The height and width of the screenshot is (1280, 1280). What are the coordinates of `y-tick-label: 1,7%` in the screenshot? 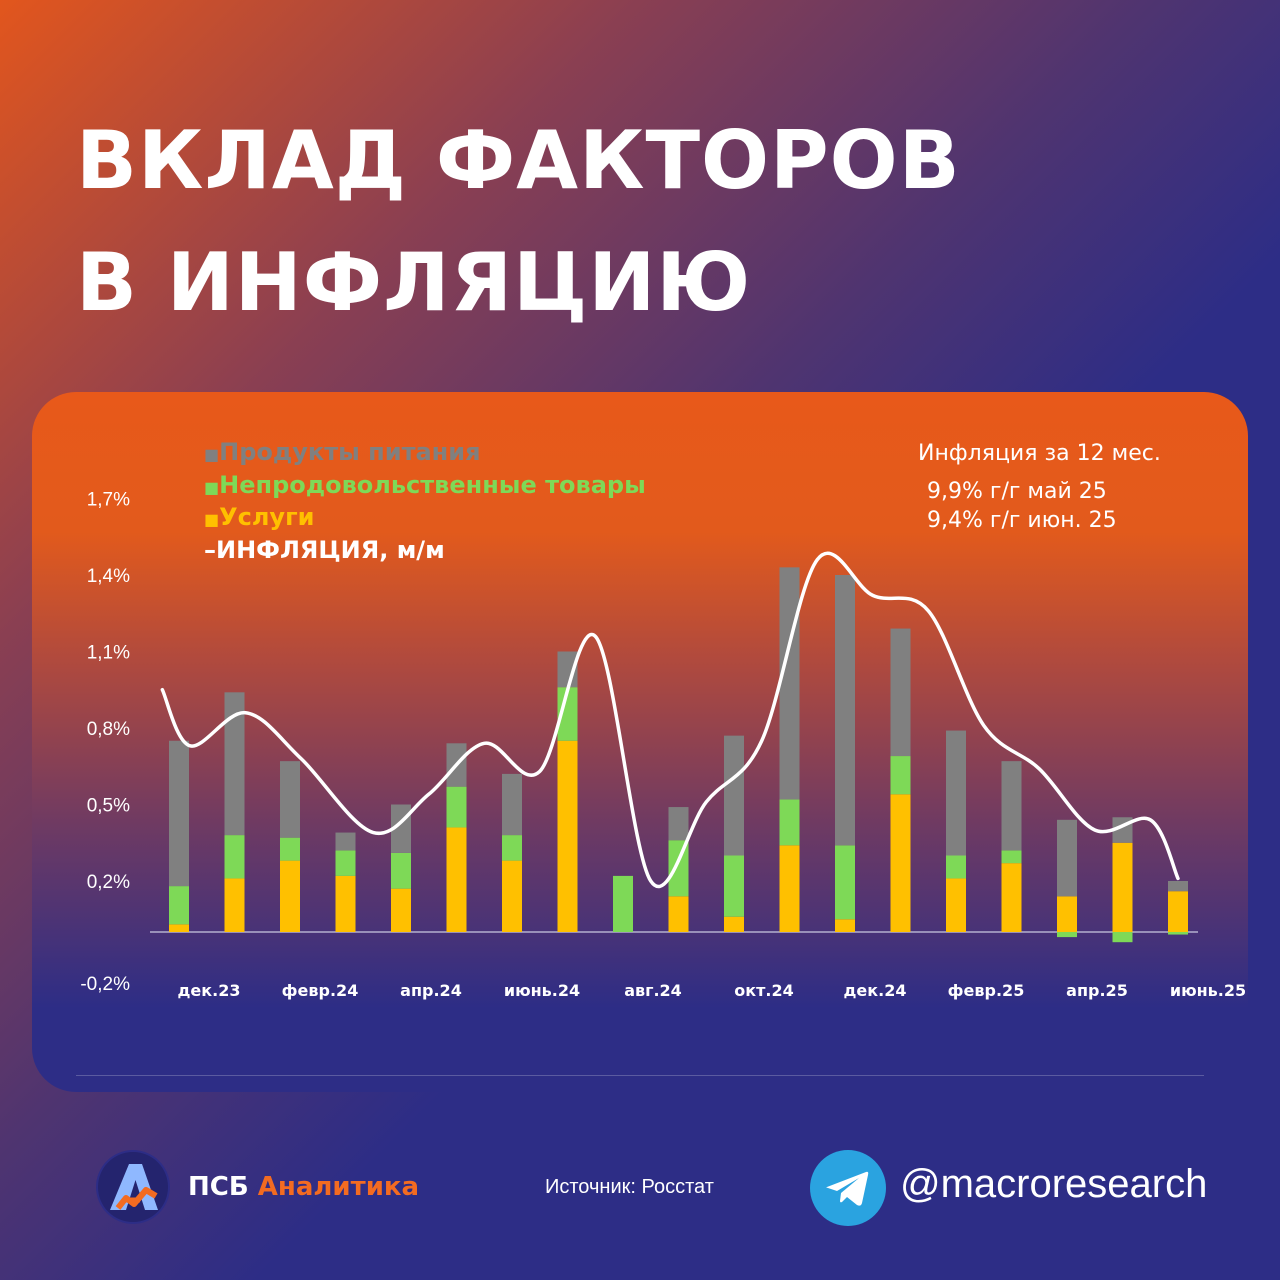 It's located at (108, 500).